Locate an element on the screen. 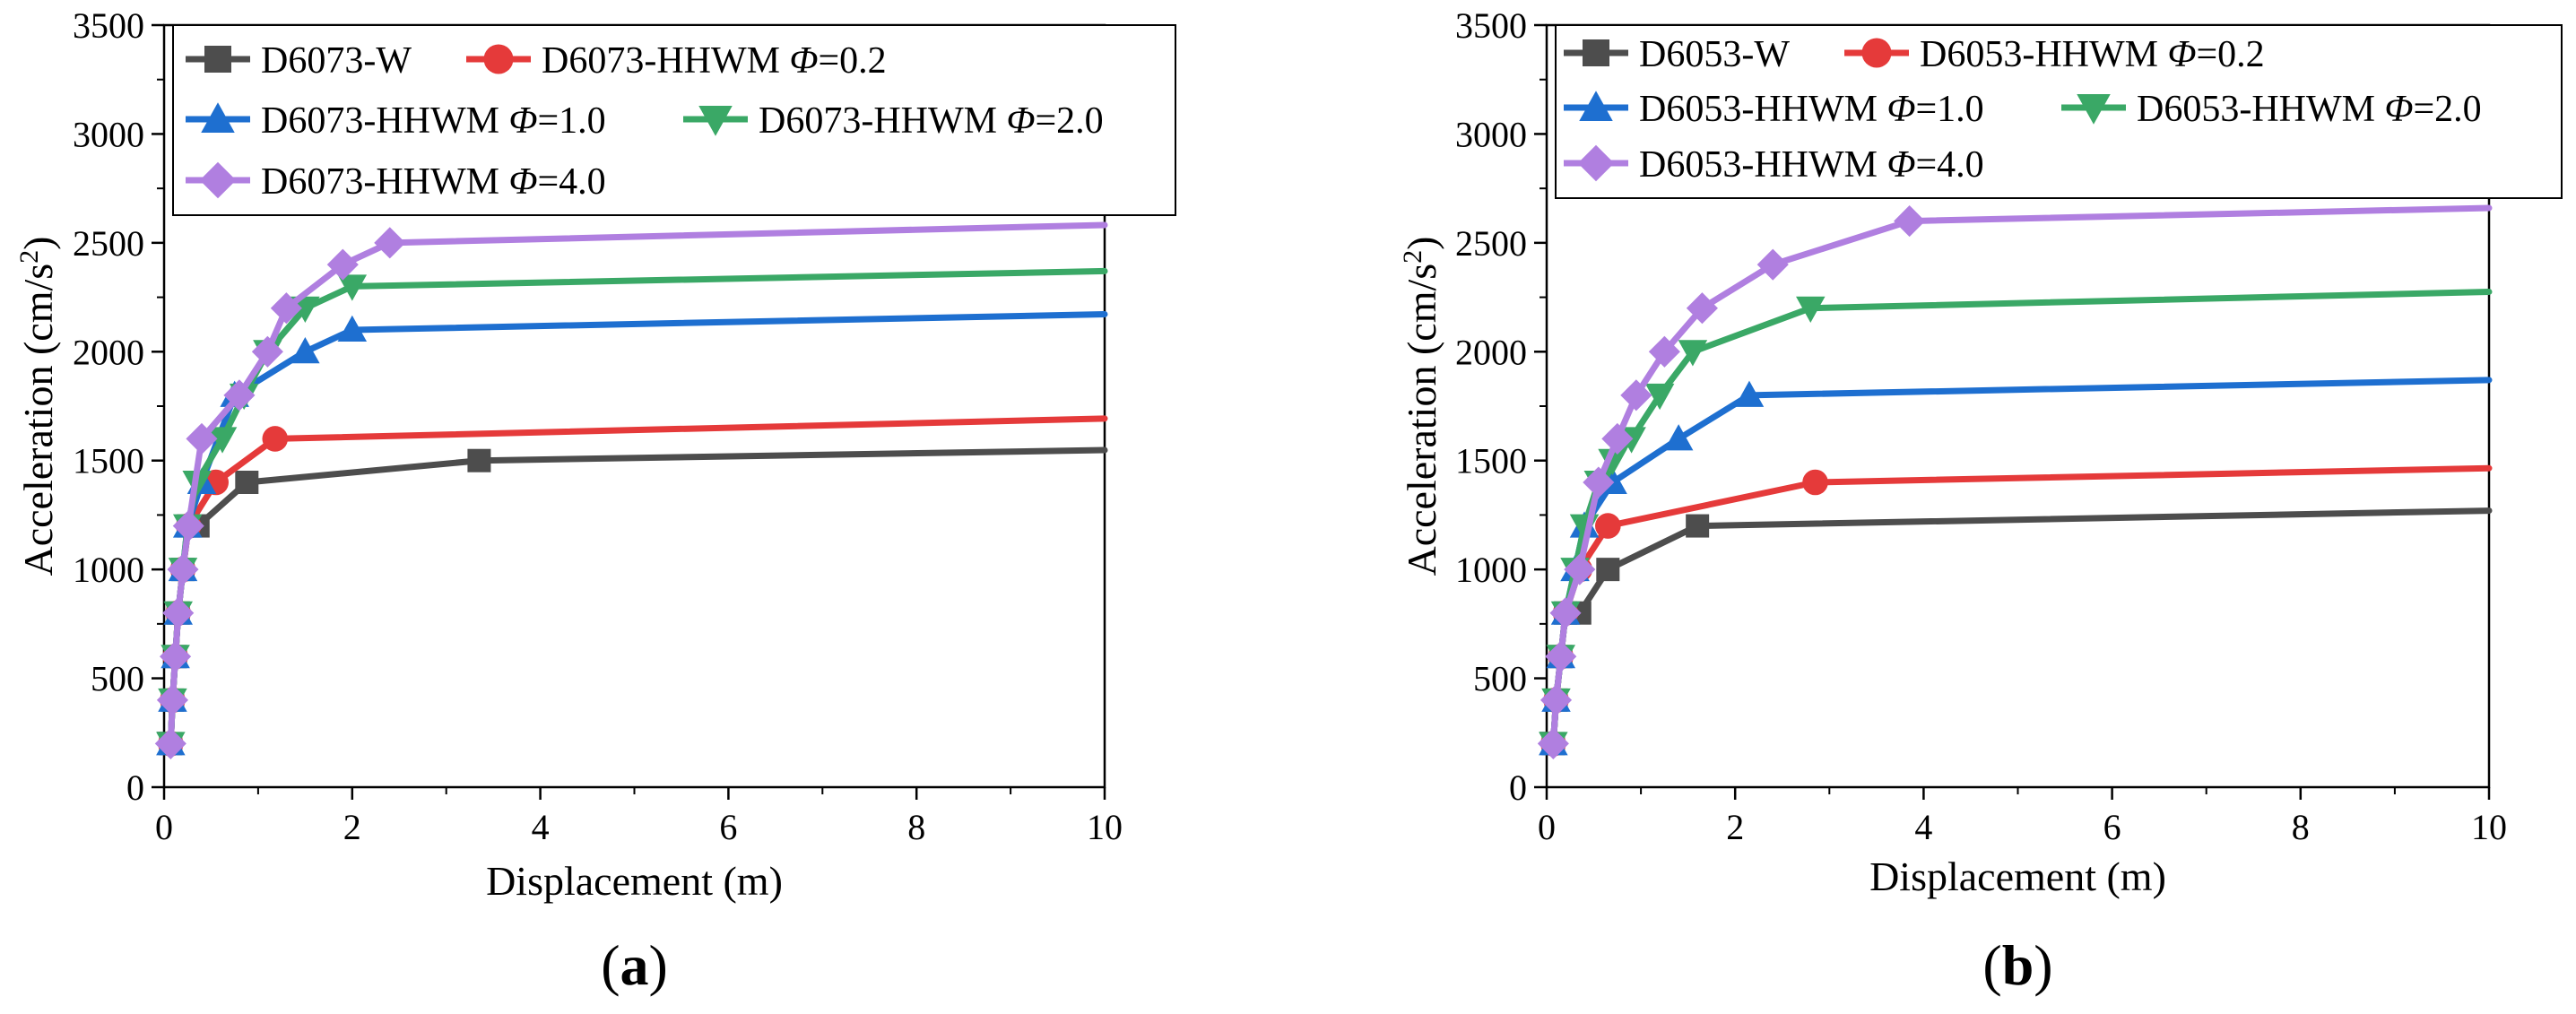 This screenshot has width=2576, height=1014. panel-tag-close: ) is located at coordinates (2043, 965).